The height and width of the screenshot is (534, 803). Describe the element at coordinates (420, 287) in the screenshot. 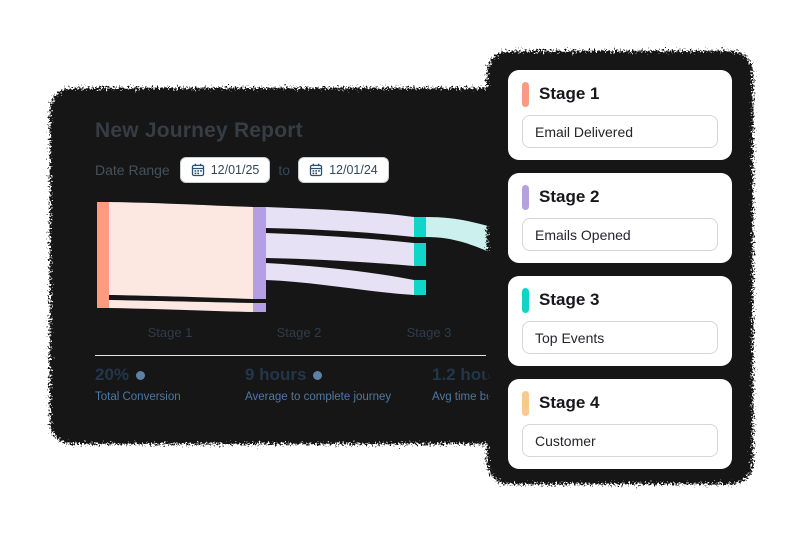

I see `node-stage3-c` at that location.